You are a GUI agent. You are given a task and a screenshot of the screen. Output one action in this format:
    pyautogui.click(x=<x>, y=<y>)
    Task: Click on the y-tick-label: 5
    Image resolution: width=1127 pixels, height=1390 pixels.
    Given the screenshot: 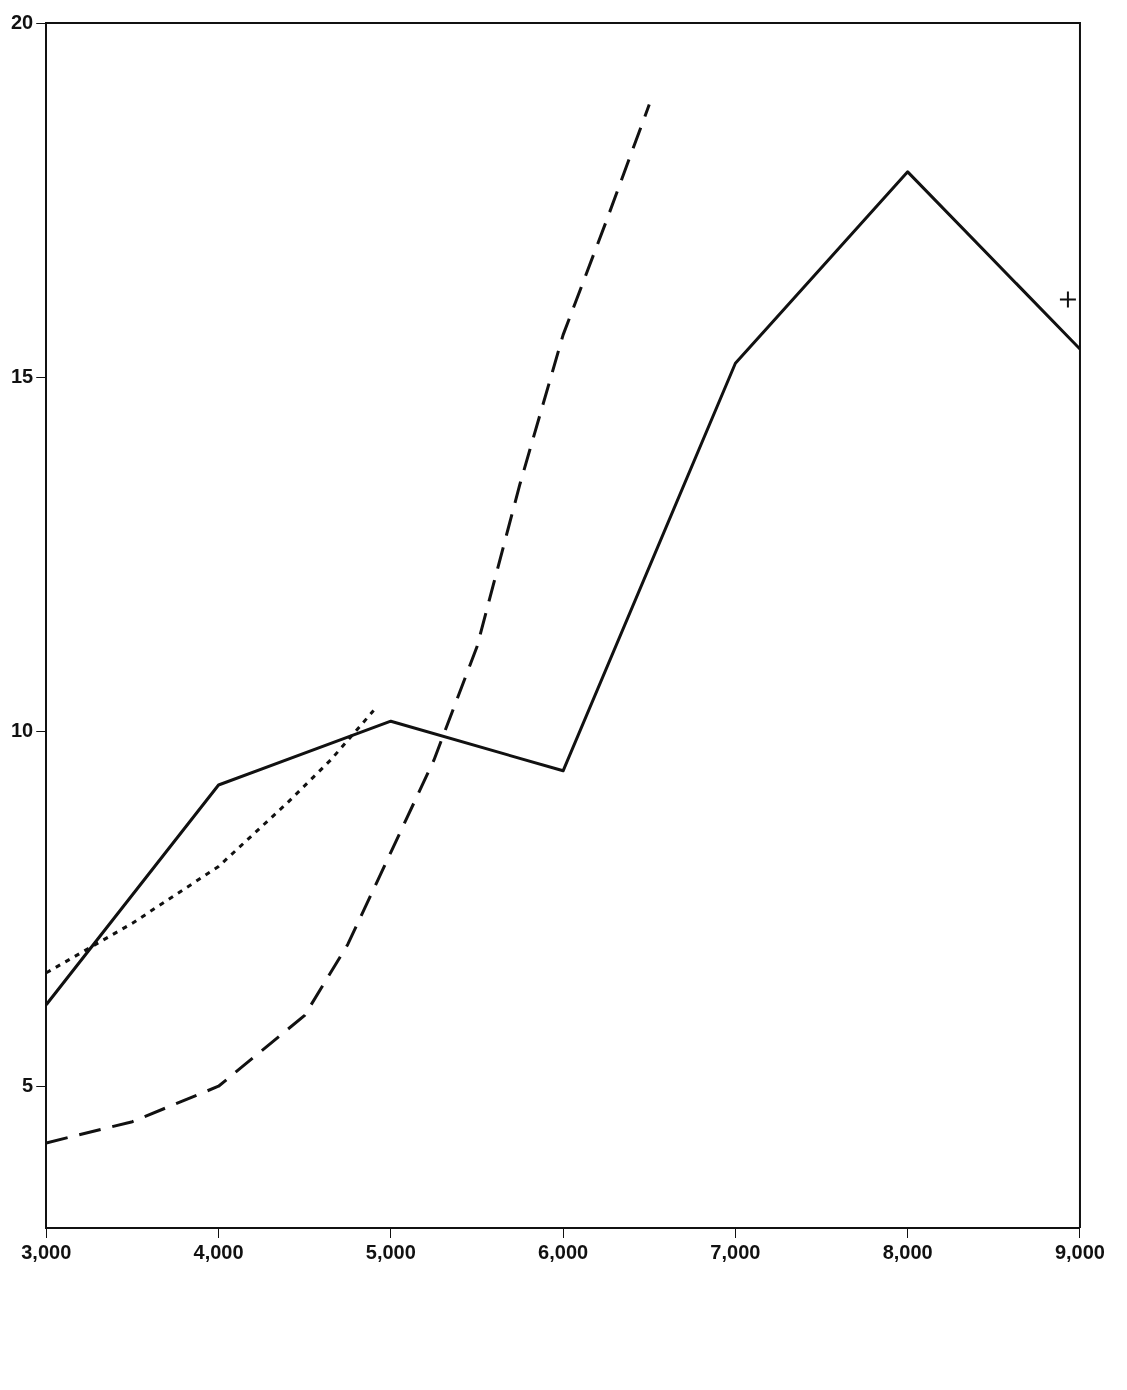 What is the action you would take?
    pyautogui.click(x=28, y=1084)
    